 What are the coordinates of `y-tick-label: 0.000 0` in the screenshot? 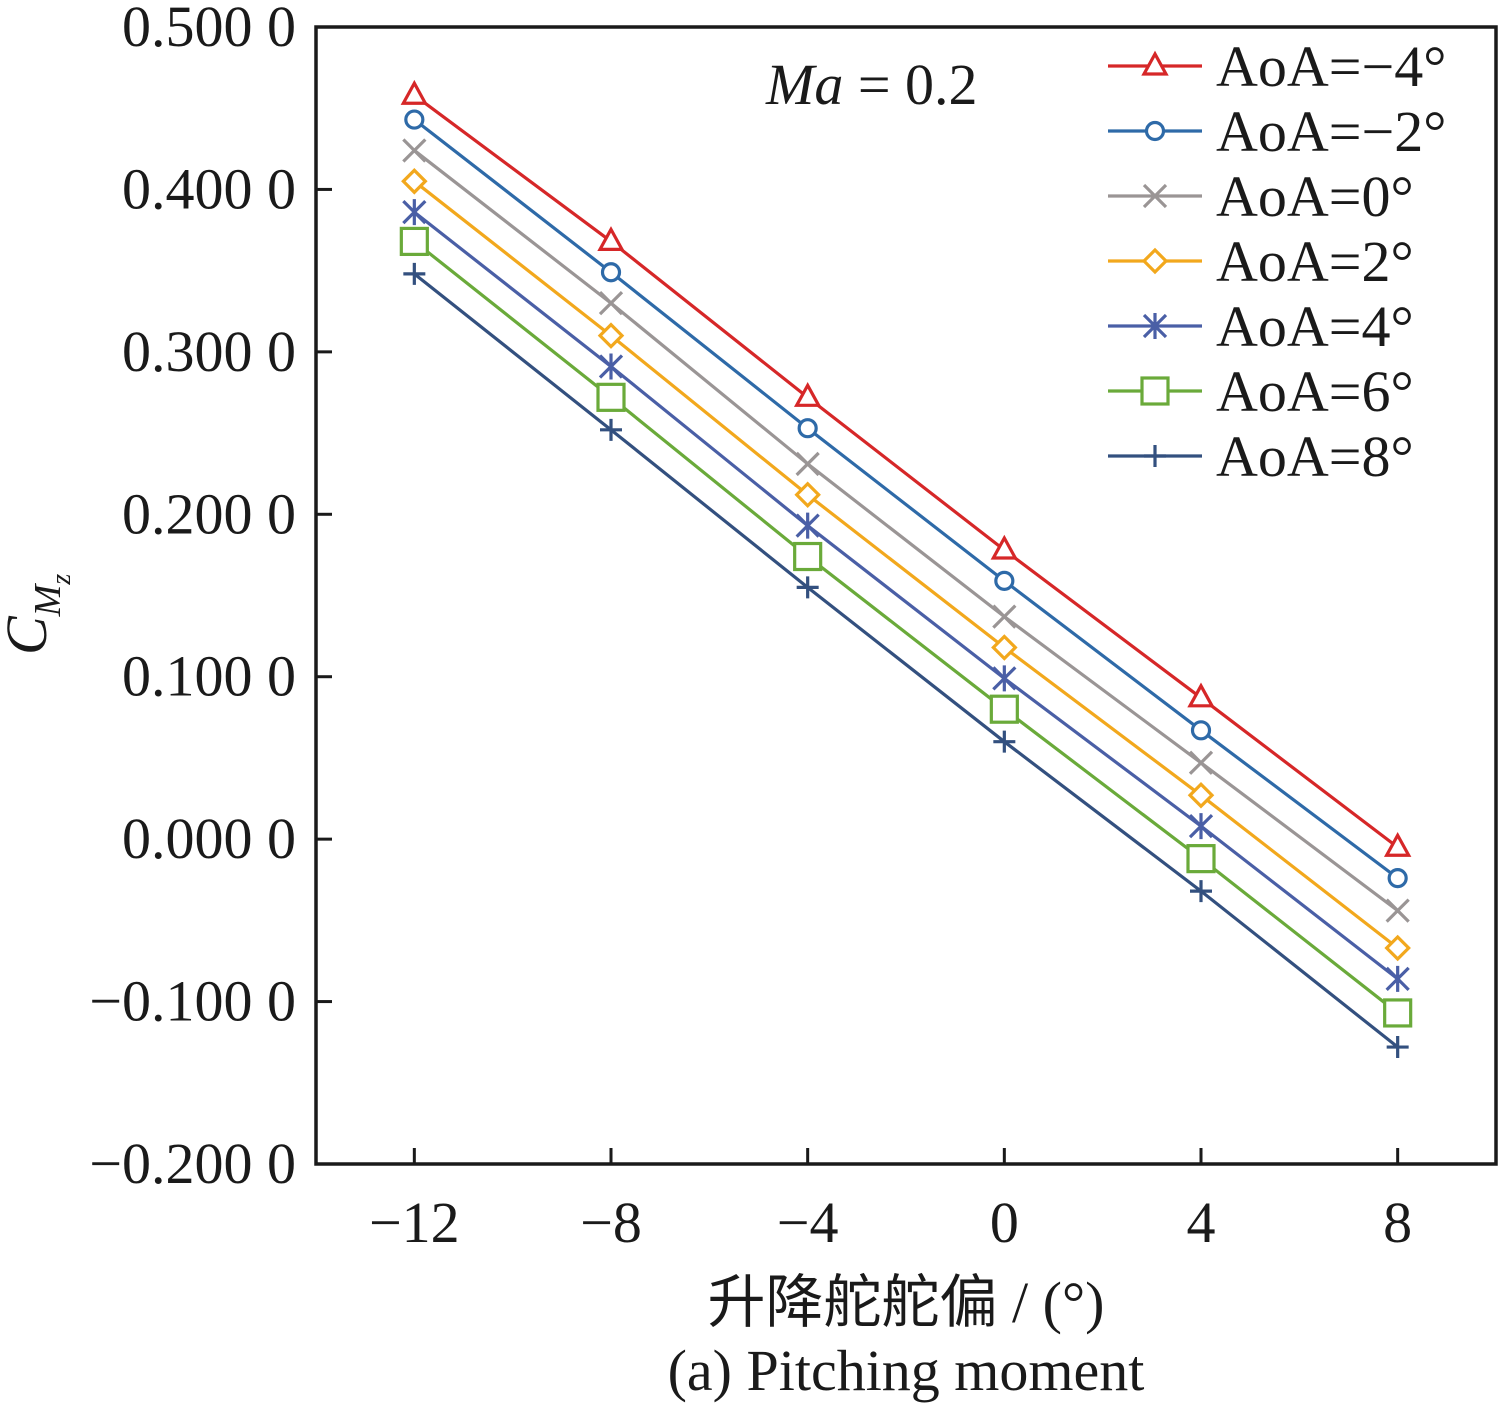 It's located at (209, 838).